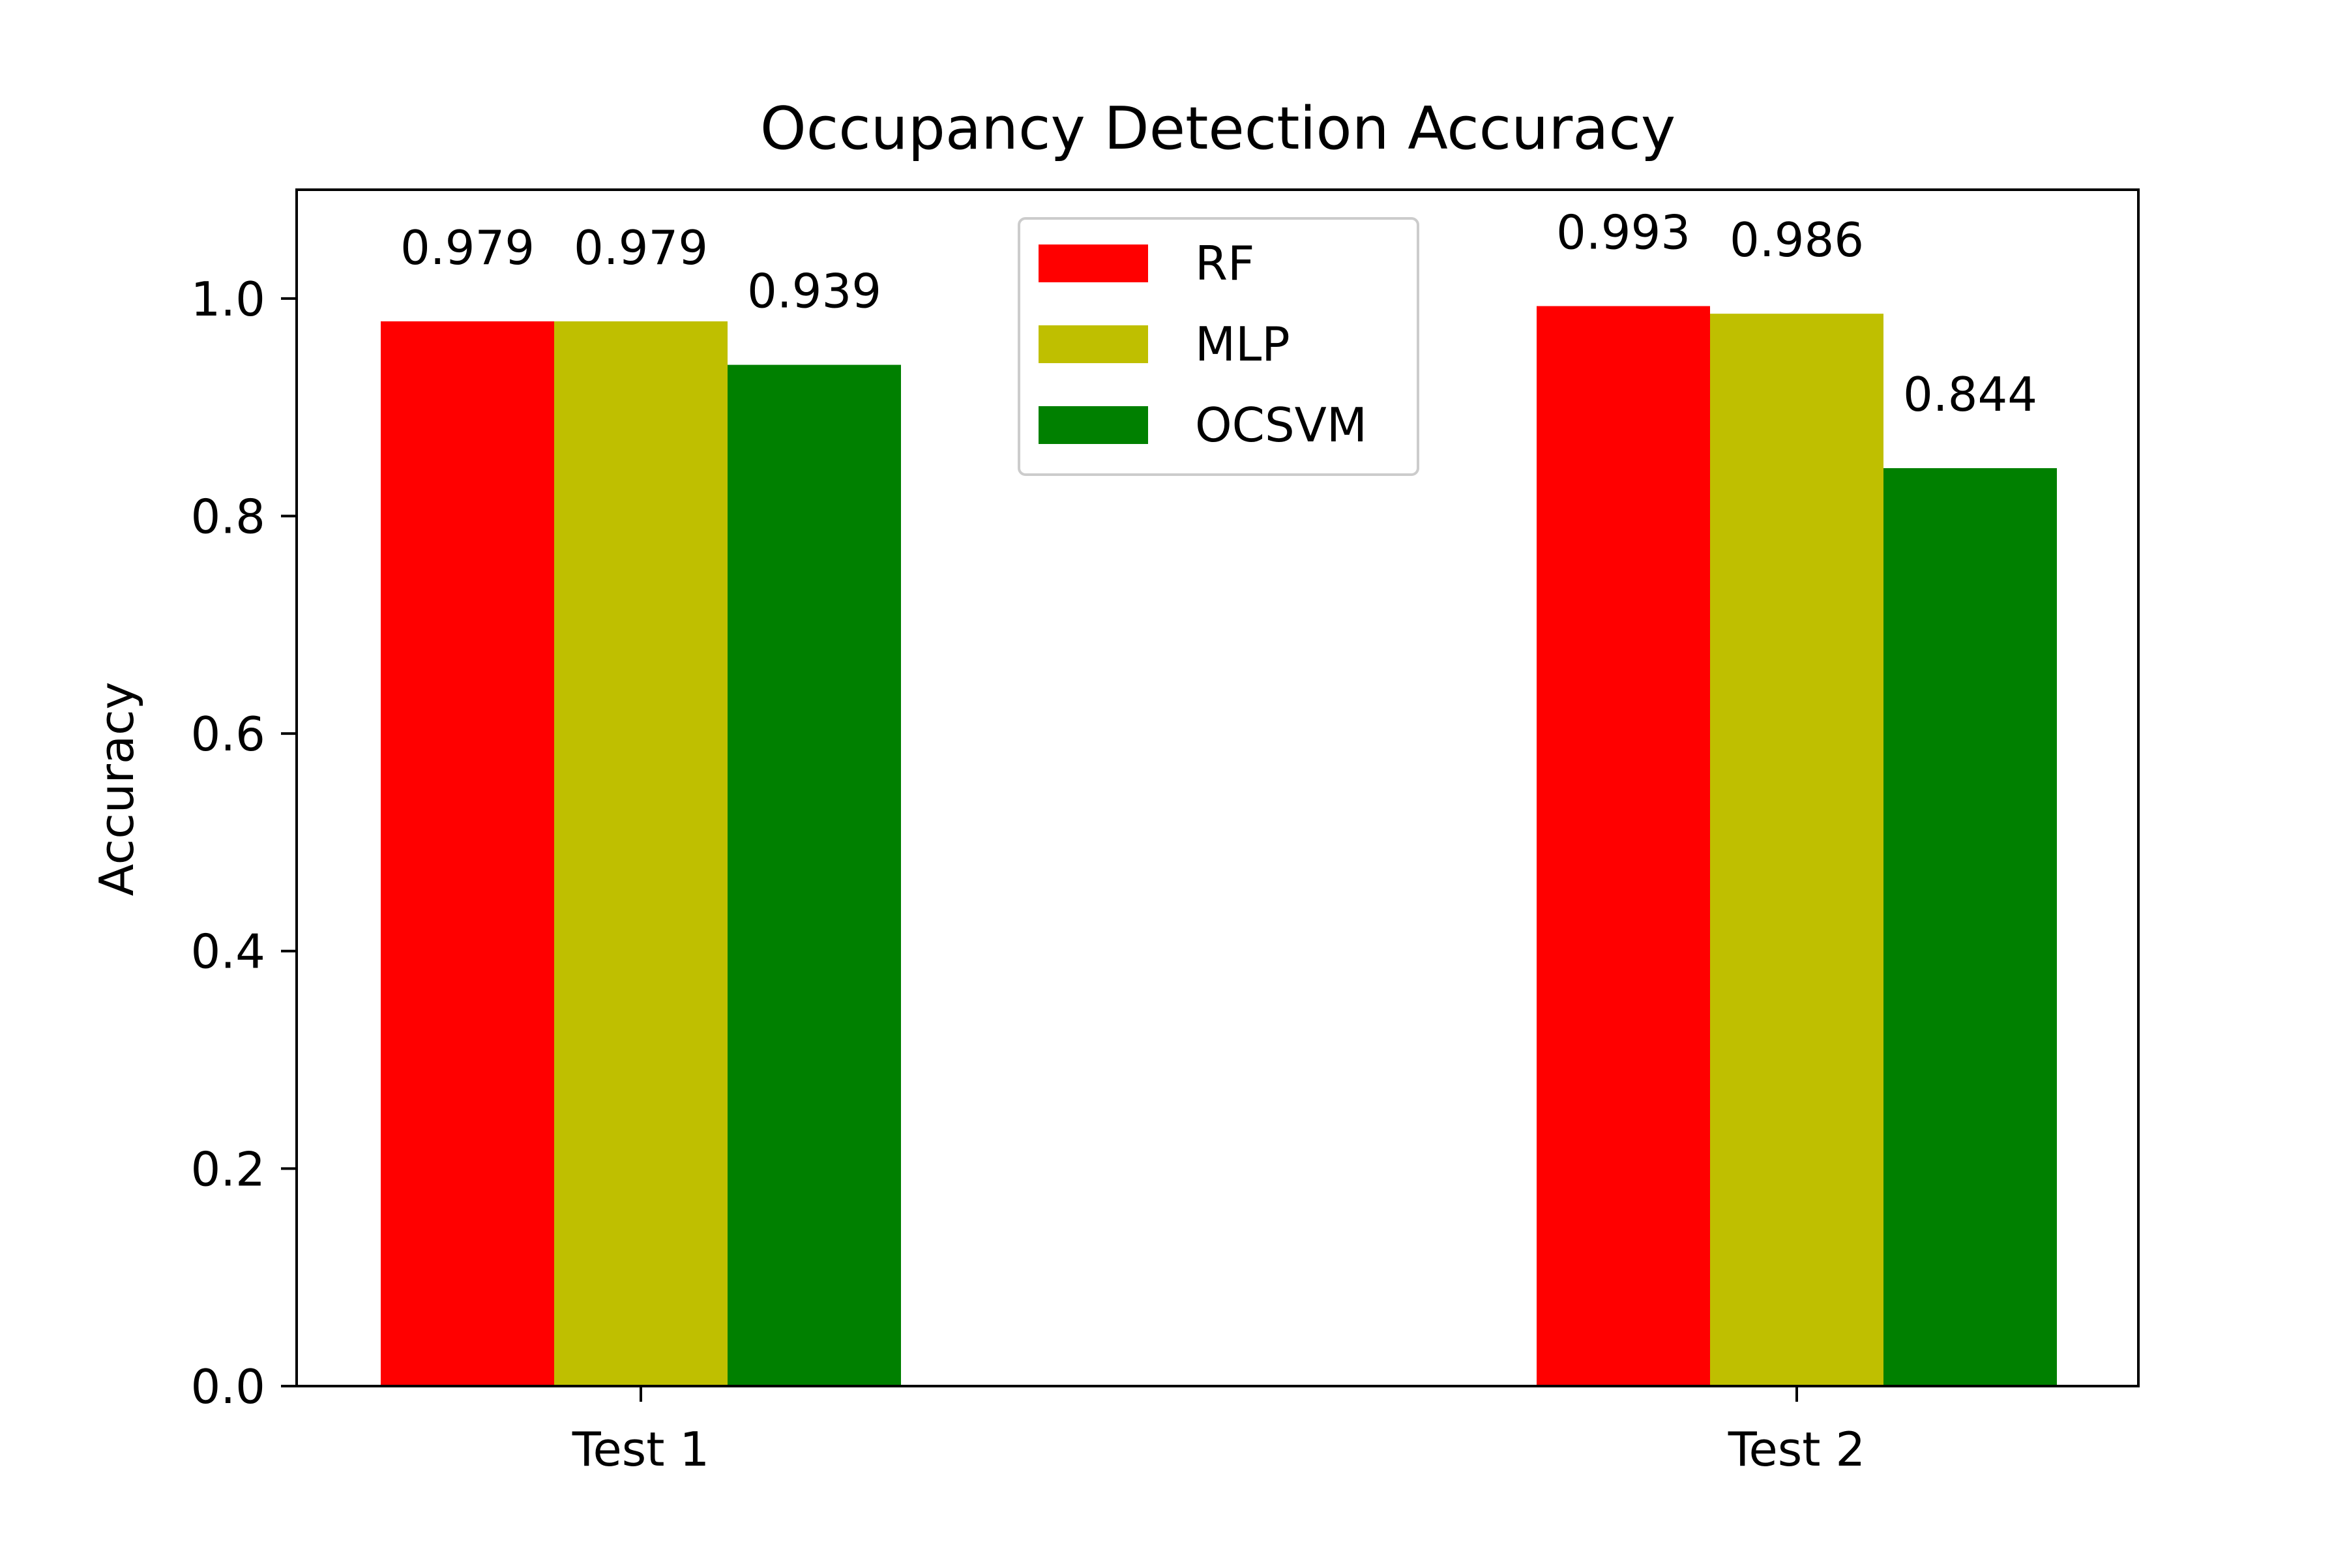 Image resolution: width=2347 pixels, height=1568 pixels. What do you see at coordinates (1796, 1450) in the screenshot?
I see `x-tick-label-2: Test 2` at bounding box center [1796, 1450].